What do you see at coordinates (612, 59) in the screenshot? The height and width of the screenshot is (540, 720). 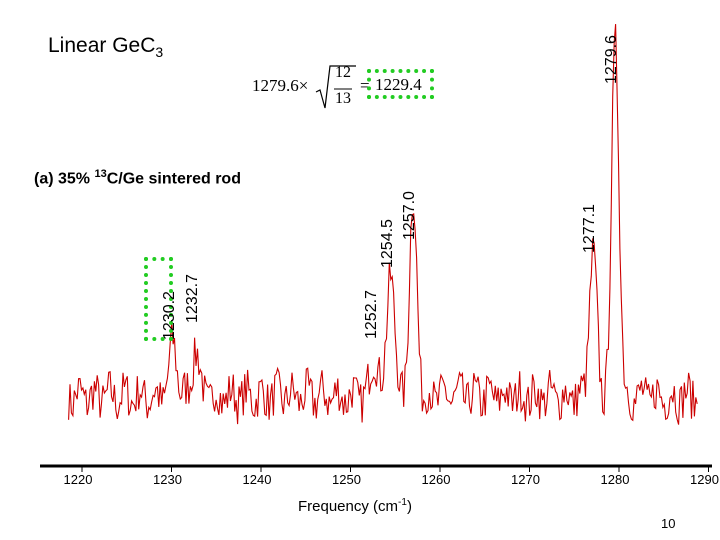 I see `peak-label-1279-6: 1279.6` at bounding box center [612, 59].